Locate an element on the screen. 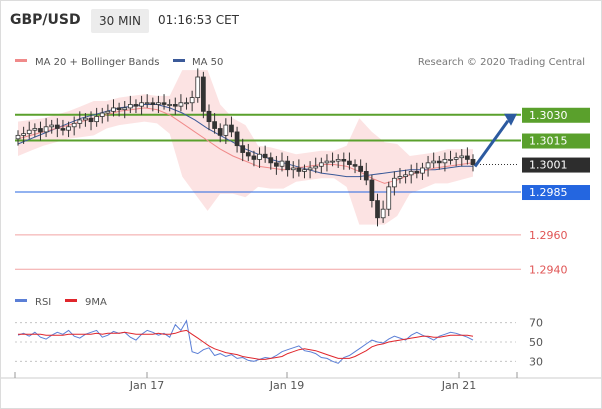 This screenshot has width=602, height=409. level-label-1.2960: 1.2960 is located at coordinates (548, 235).